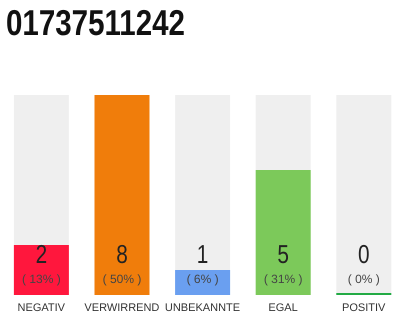 Image resolution: width=410 pixels, height=320 pixels. What do you see at coordinates (202, 308) in the screenshot?
I see `x-tick-label: UNBEKANNTE` at bounding box center [202, 308].